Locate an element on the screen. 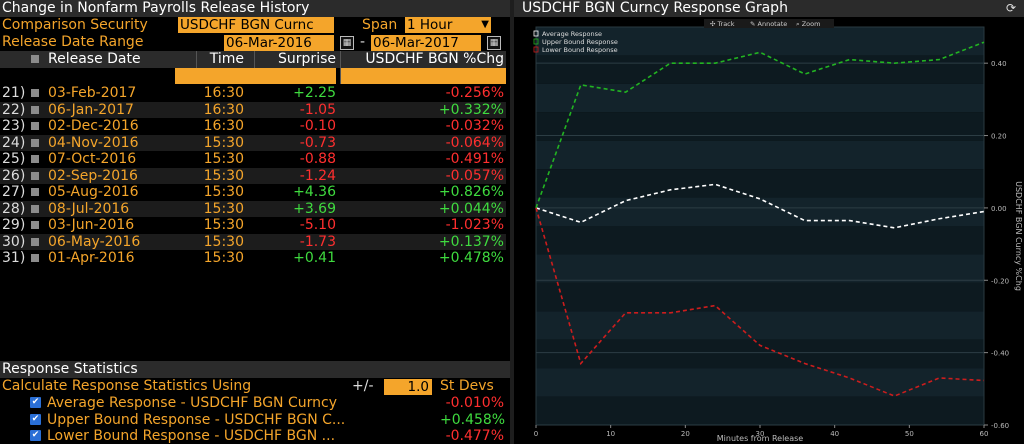 This screenshot has height=444, width=1024. x-tick-label: 20 is located at coordinates (685, 434).